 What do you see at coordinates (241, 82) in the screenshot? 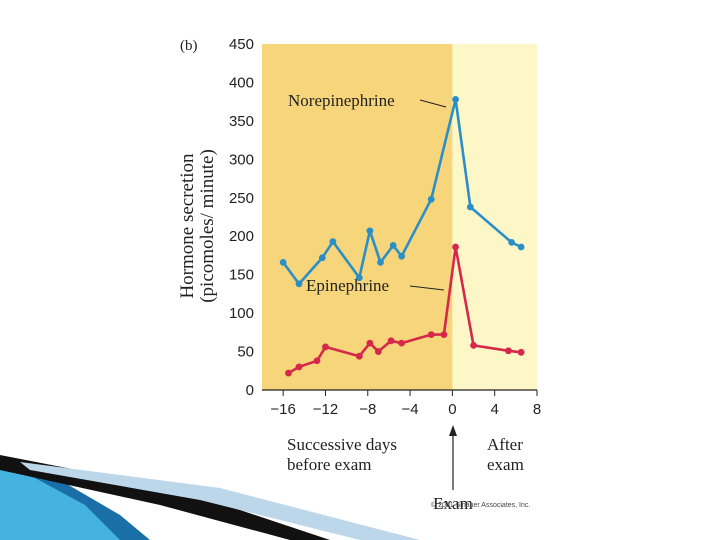
I see `y-tick-label: 400` at bounding box center [241, 82].